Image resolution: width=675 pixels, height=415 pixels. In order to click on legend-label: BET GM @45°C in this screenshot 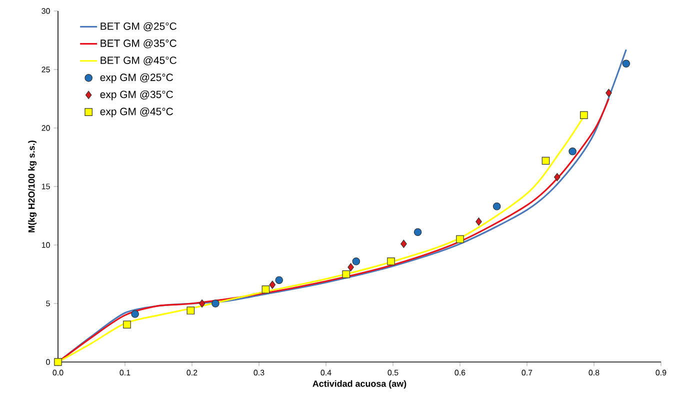, I will do `click(138, 61)`.